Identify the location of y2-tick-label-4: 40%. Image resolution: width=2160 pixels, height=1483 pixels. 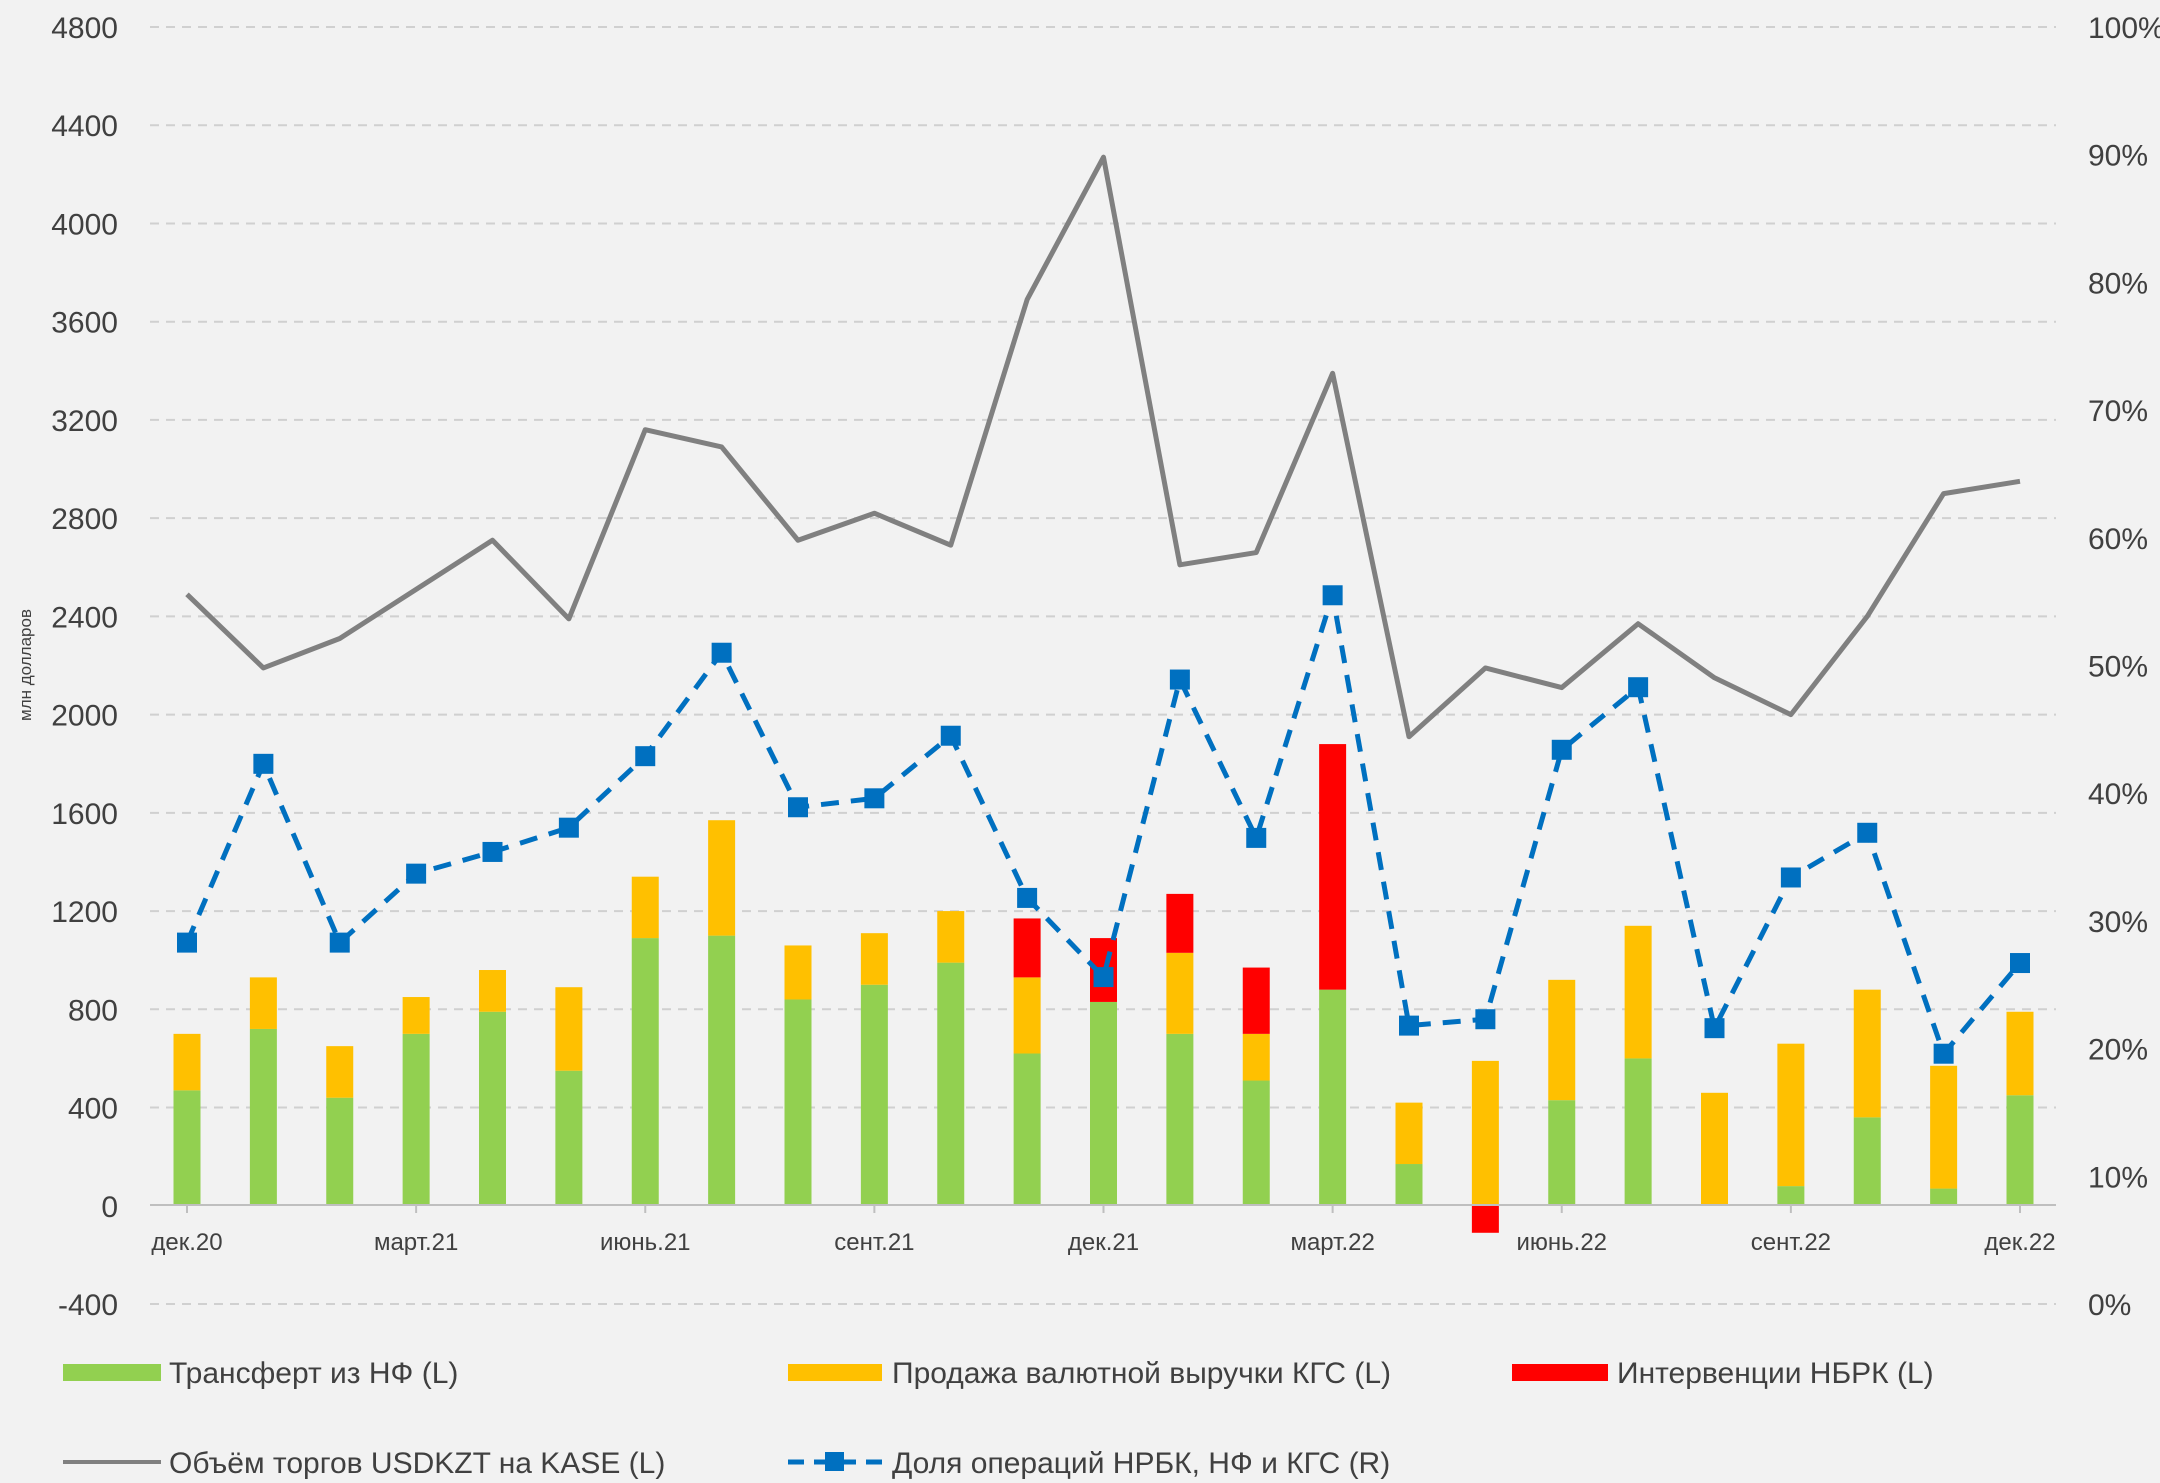
(2118, 794).